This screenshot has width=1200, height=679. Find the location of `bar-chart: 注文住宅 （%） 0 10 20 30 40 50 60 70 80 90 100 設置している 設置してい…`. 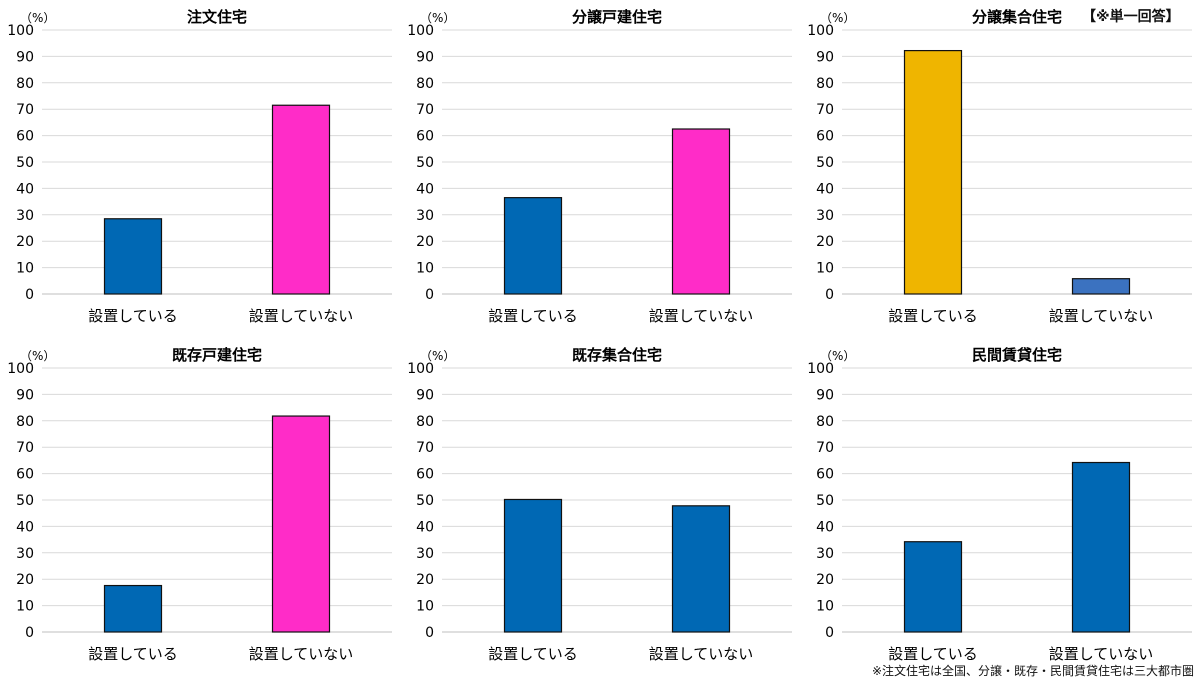

bar-chart: 注文住宅 （%） 0 10 20 30 40 50 60 70 80 90 100 設置している 設置してい… is located at coordinates (199, 166).